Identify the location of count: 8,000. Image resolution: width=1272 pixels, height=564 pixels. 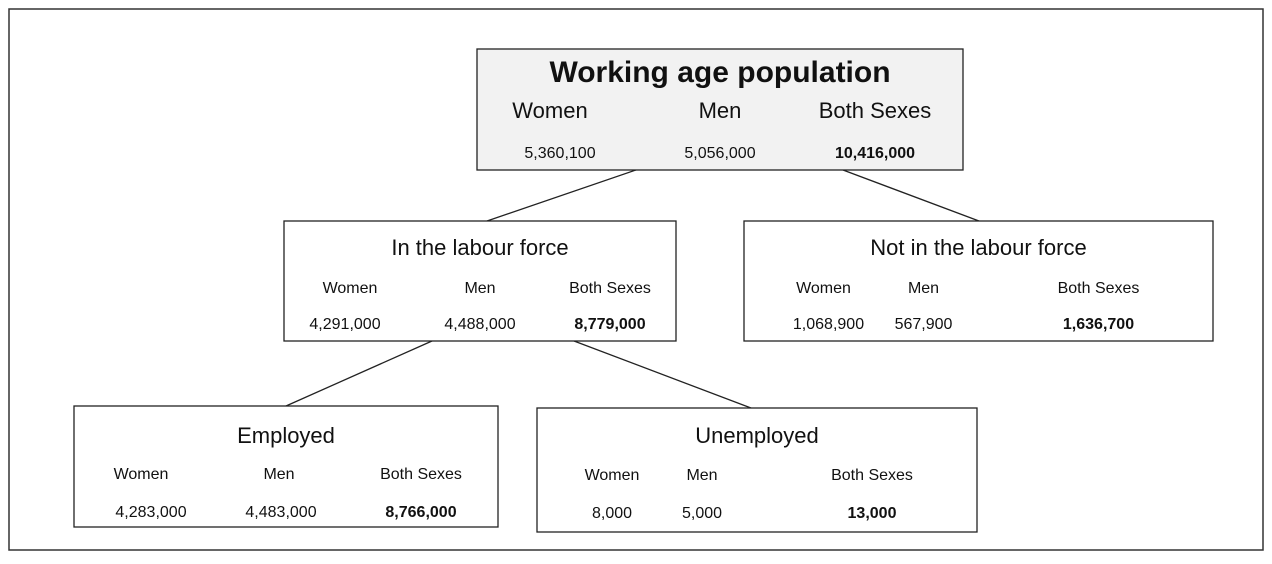
(612, 513).